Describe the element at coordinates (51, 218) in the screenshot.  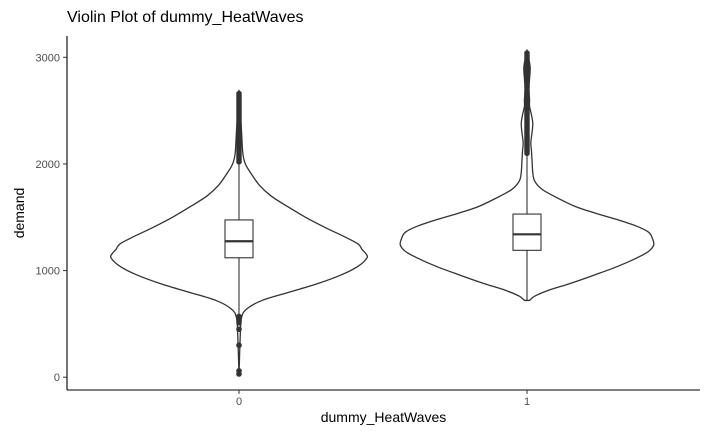
I see `y-axis-ticks: 0 1000 2000 3000` at that location.